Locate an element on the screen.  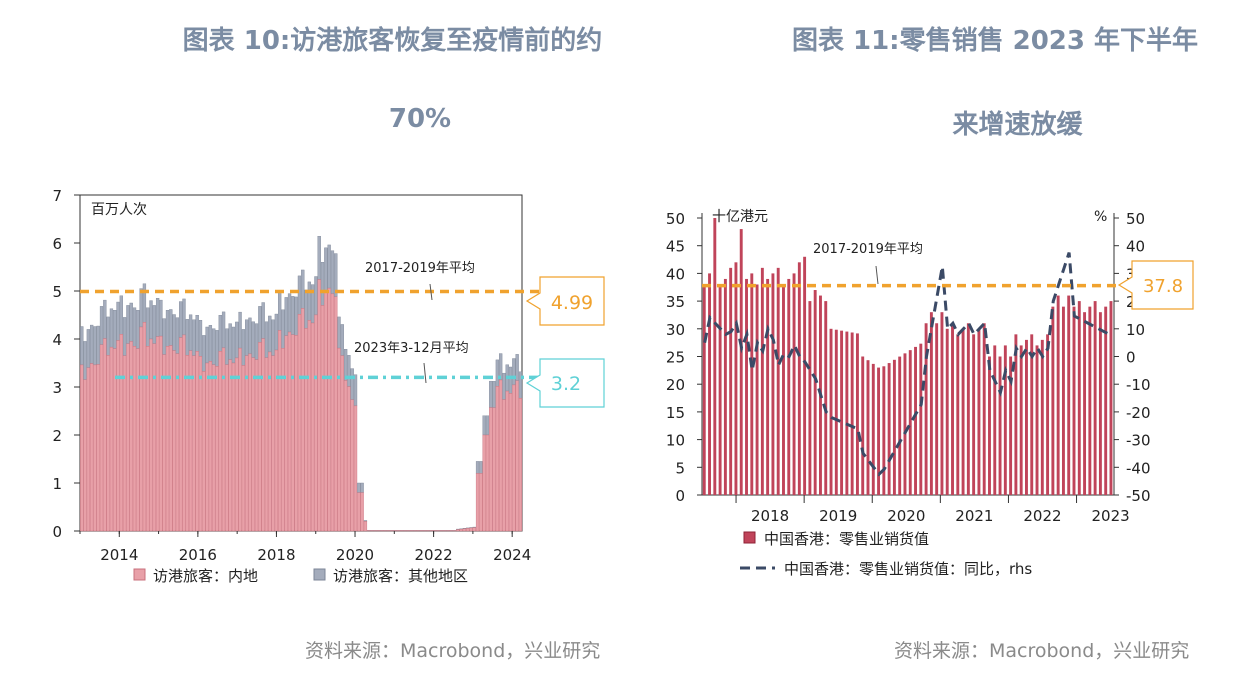
y-left-tick-label: 5 is located at coordinates (680, 468).